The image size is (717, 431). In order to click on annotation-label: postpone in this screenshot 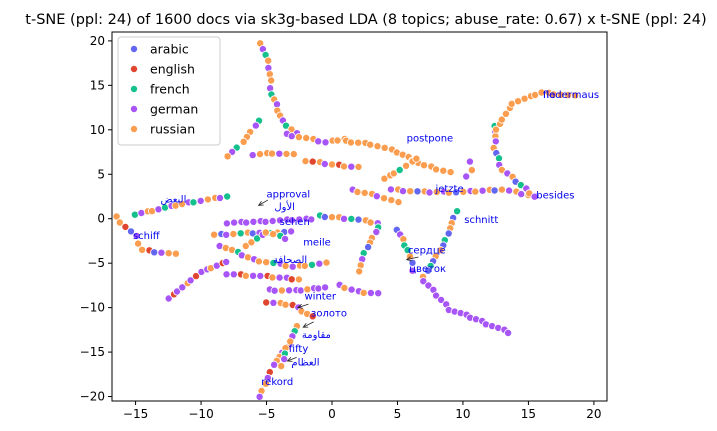, I will do `click(430, 138)`.